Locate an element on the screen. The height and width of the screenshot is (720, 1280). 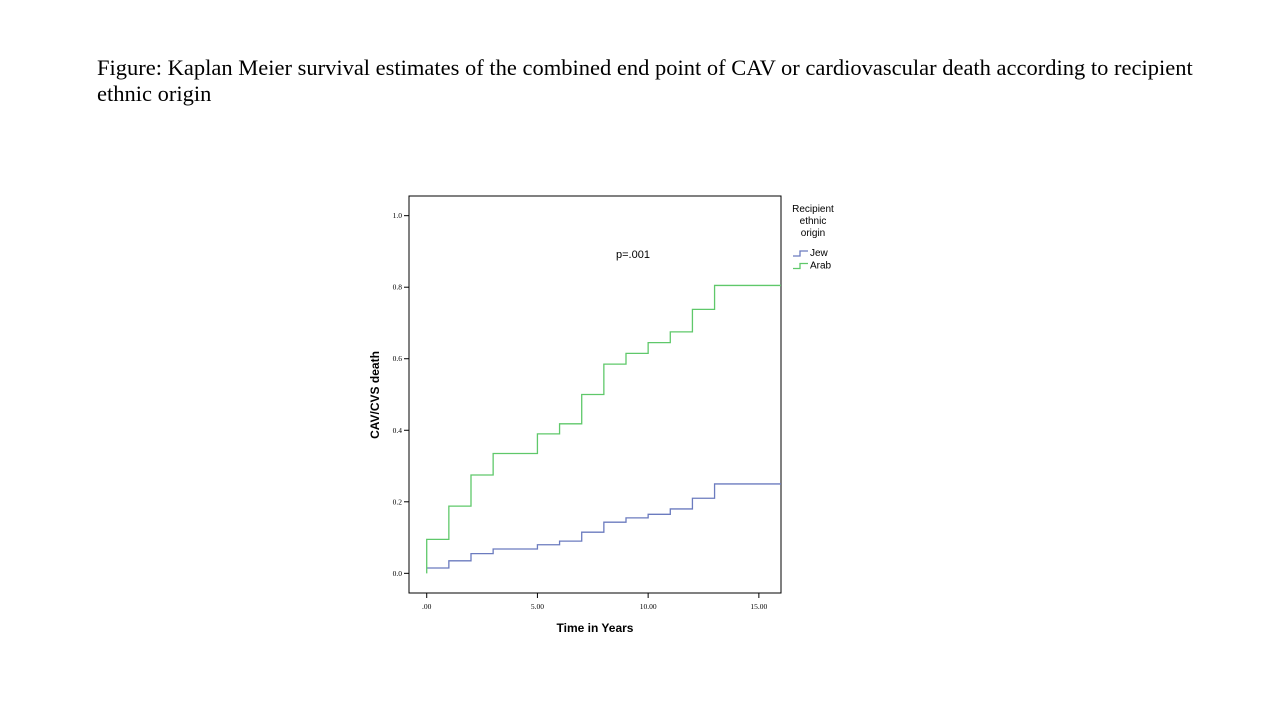
p-value-annotation: p=.001 is located at coordinates (633, 255).